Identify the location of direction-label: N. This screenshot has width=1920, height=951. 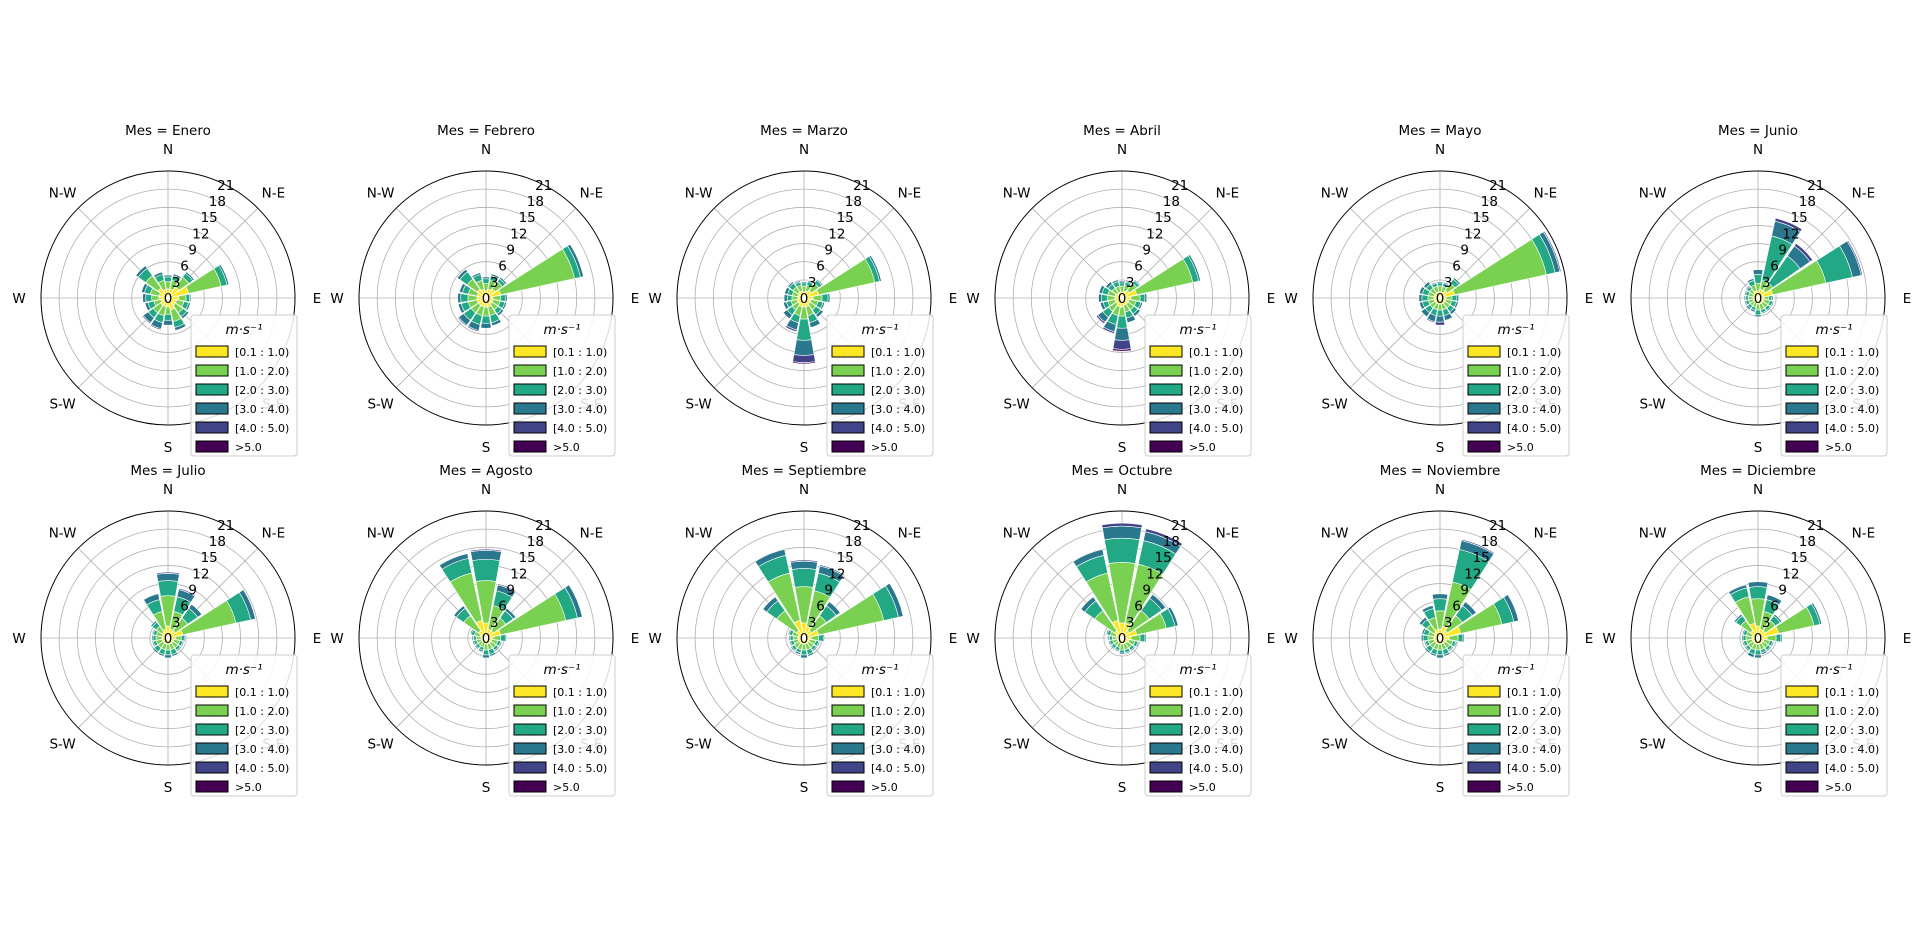
(168, 490).